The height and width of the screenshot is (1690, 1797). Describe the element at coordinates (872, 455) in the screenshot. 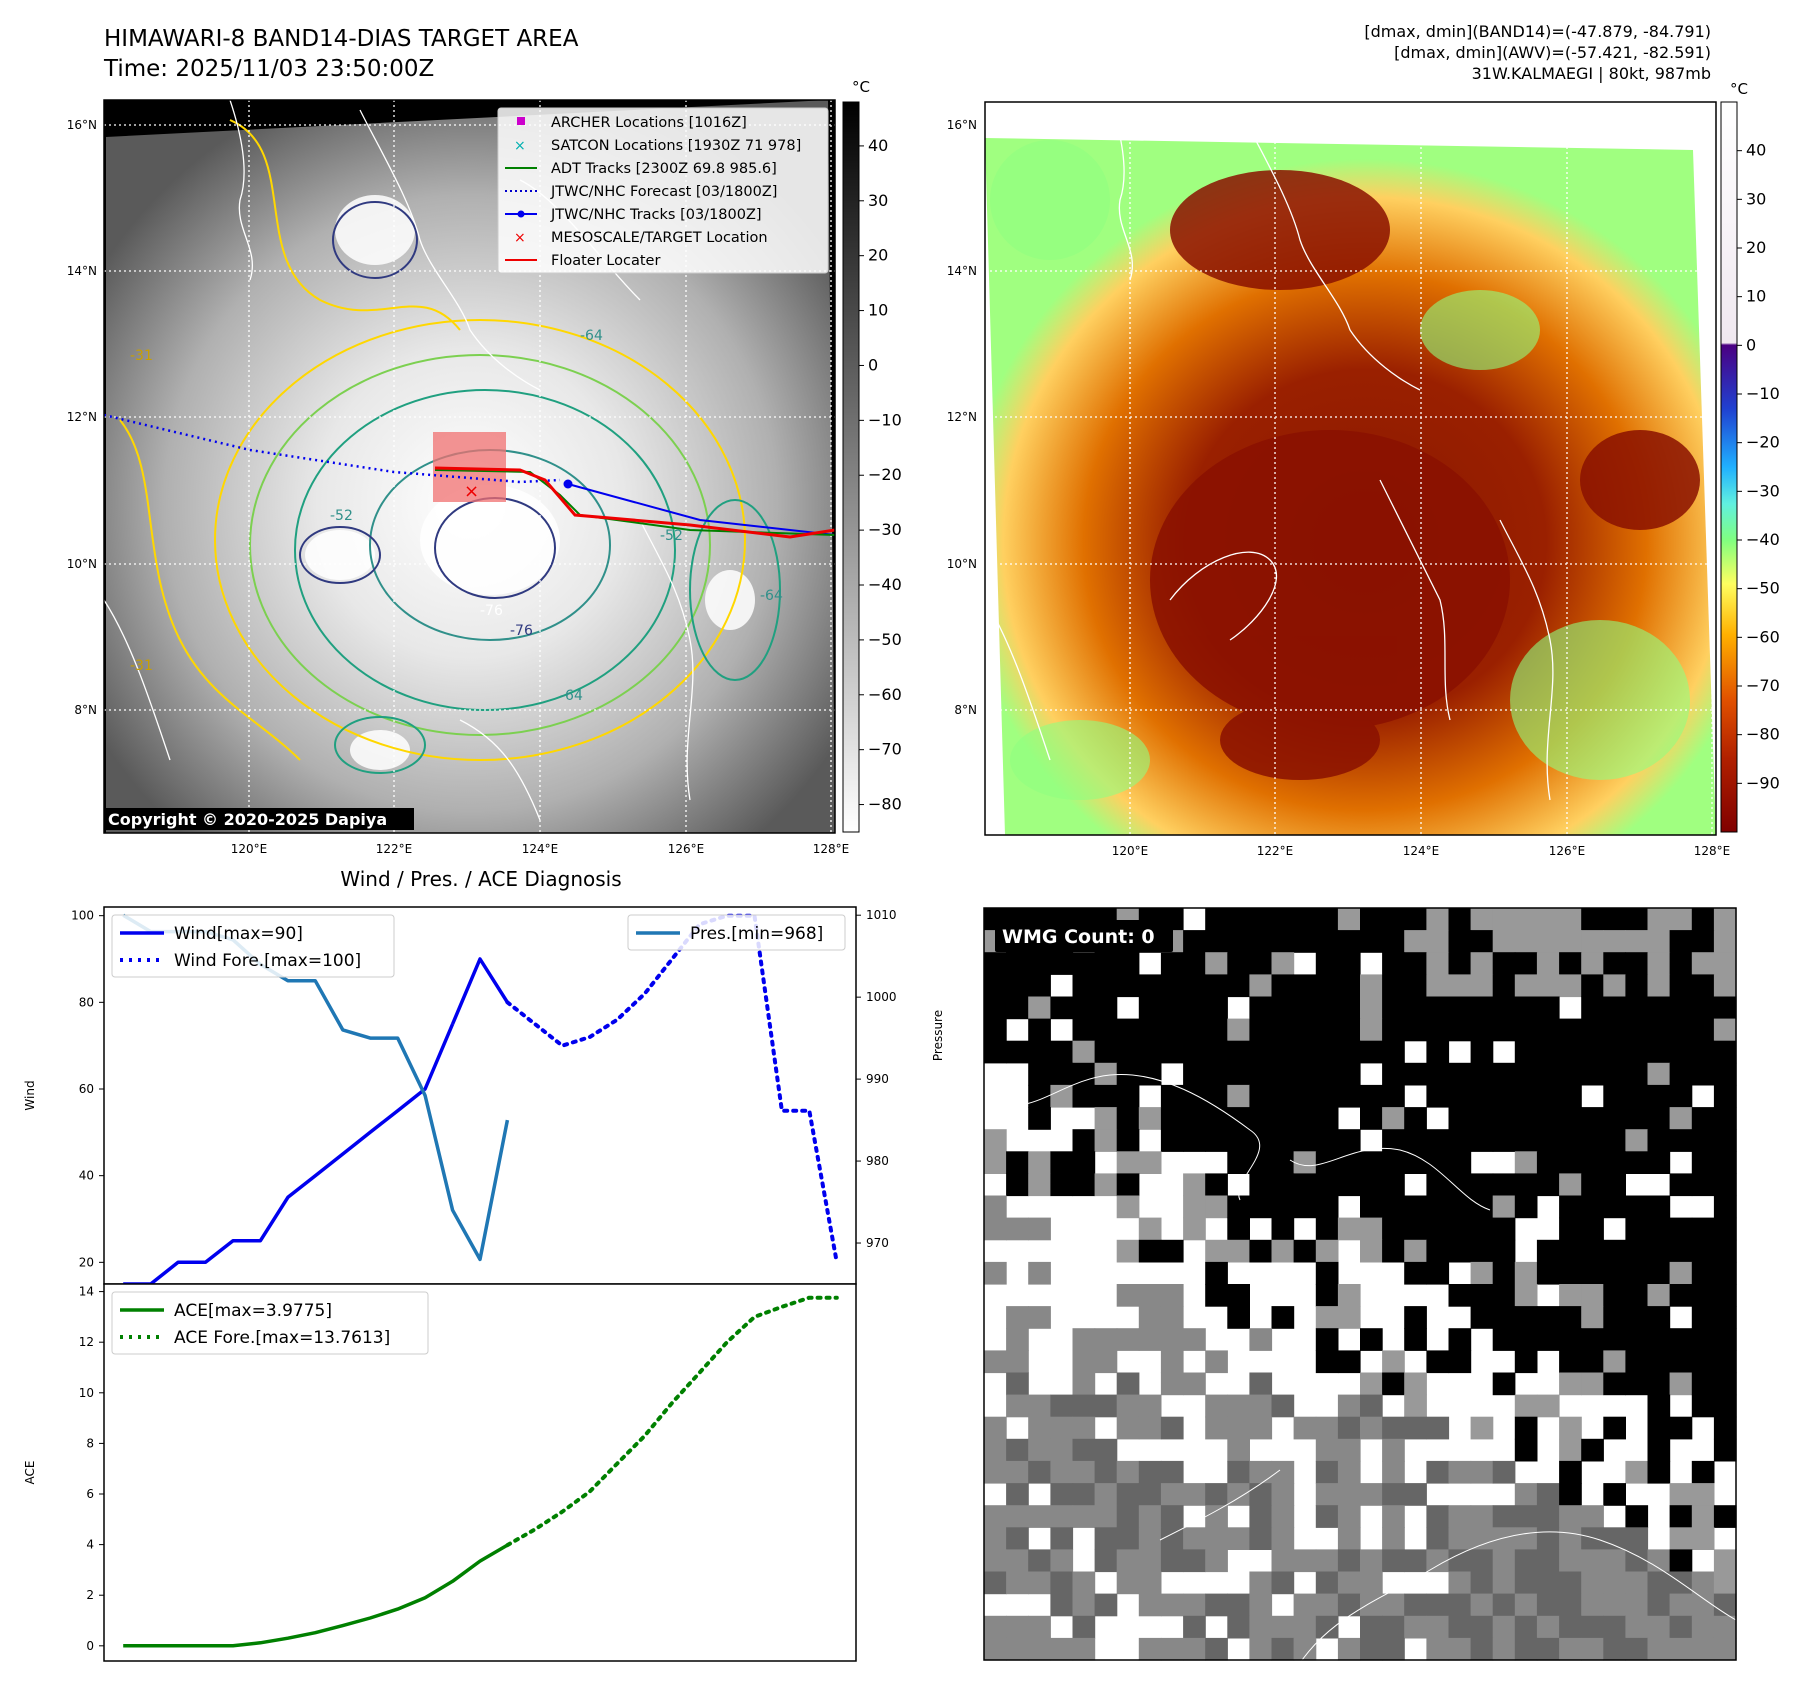

I see `ir-colorbar: °C 40 30 20 10 0 −10 −20 −30 −40 −50 −60 −70 −80` at that location.